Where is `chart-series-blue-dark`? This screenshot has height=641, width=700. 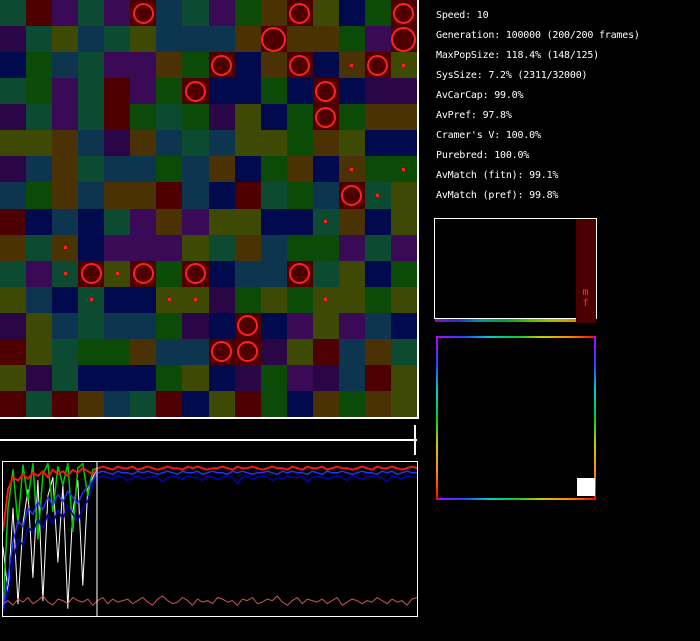 chart-series-blue-dark is located at coordinates (210, 544).